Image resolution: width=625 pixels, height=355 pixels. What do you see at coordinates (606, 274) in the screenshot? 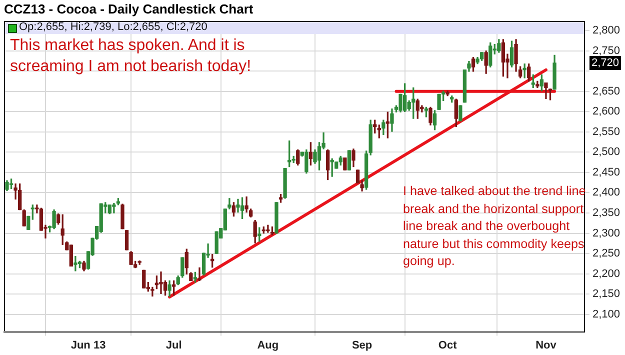
I see `y-tick-label: 2,200` at bounding box center [606, 274].